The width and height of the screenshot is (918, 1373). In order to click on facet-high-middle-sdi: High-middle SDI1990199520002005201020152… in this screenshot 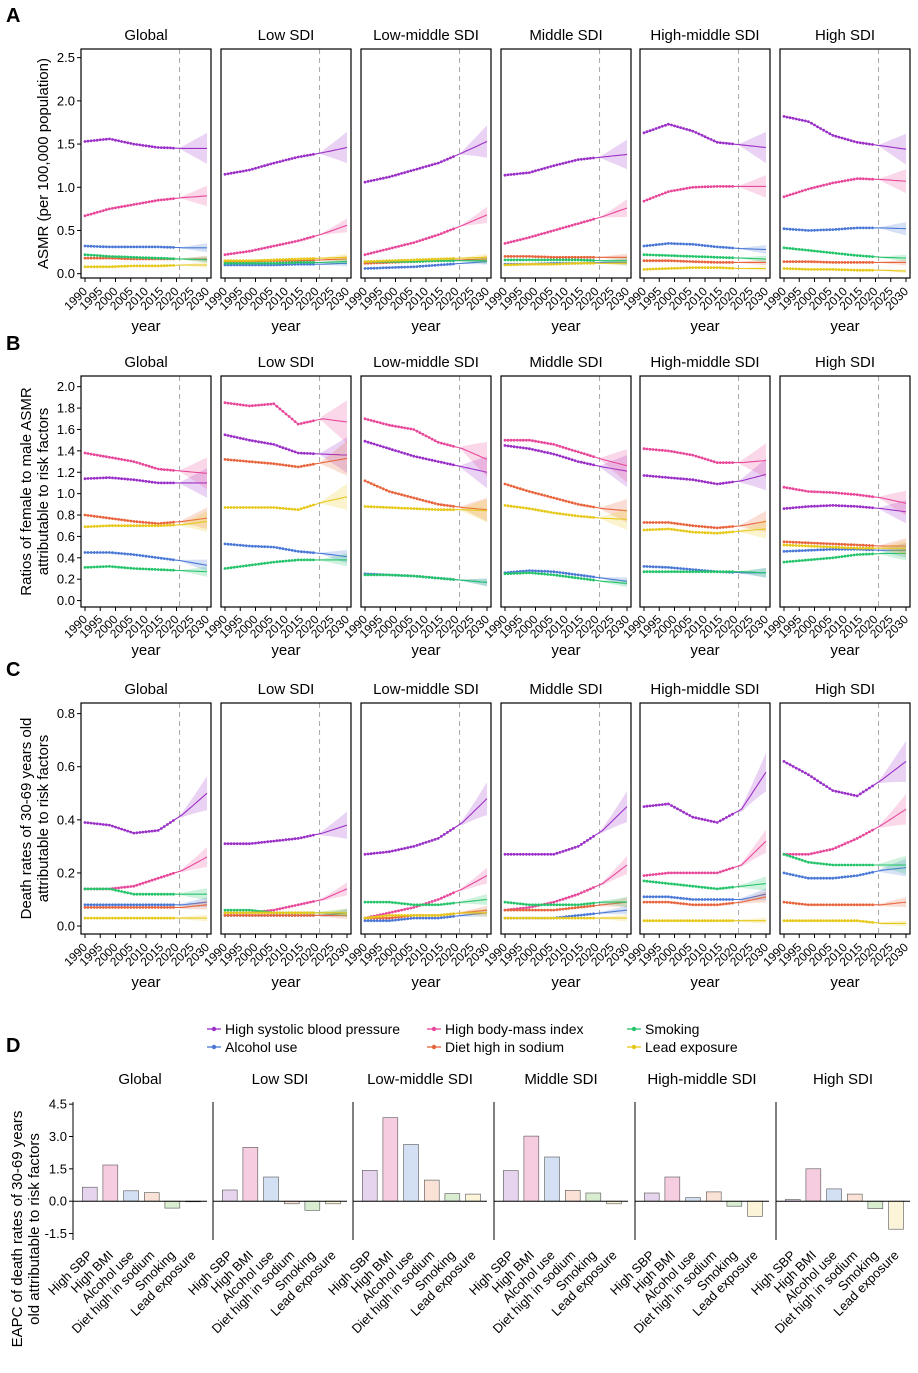, I will do `click(695, 506)`.